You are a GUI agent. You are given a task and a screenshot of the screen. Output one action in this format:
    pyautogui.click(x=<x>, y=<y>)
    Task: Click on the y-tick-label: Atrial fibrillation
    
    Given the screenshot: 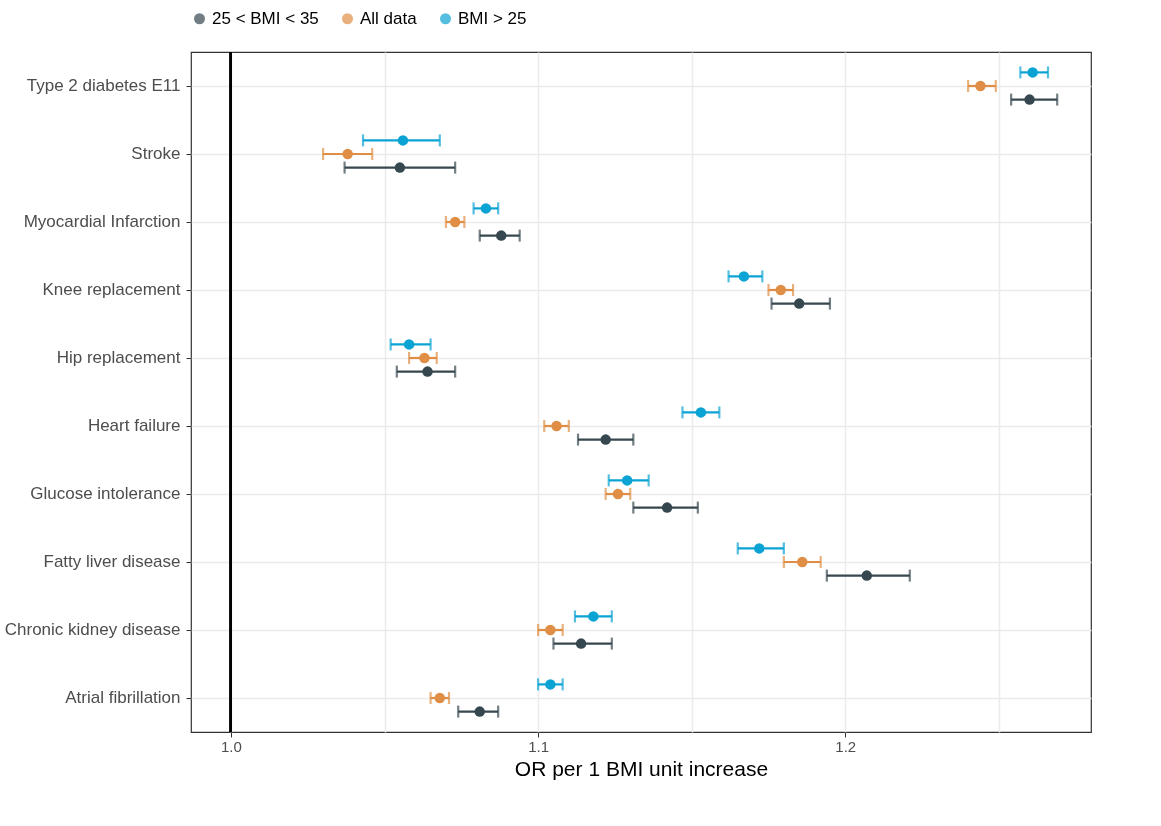 What is the action you would take?
    pyautogui.click(x=123, y=697)
    